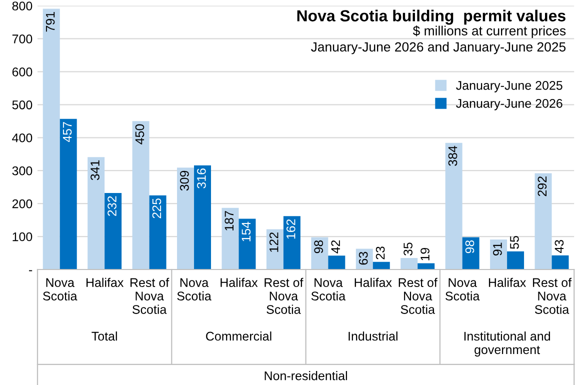  I want to click on y-tick-label: 800, so click(22, 6).